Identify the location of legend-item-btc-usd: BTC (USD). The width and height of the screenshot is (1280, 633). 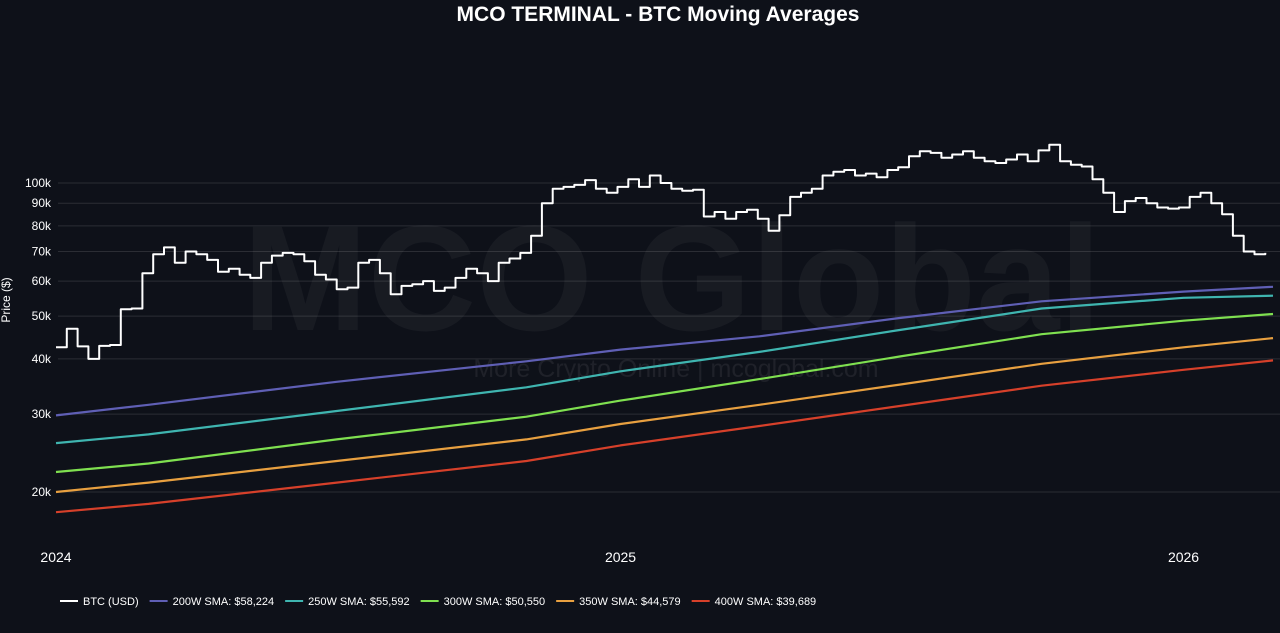
(99, 602).